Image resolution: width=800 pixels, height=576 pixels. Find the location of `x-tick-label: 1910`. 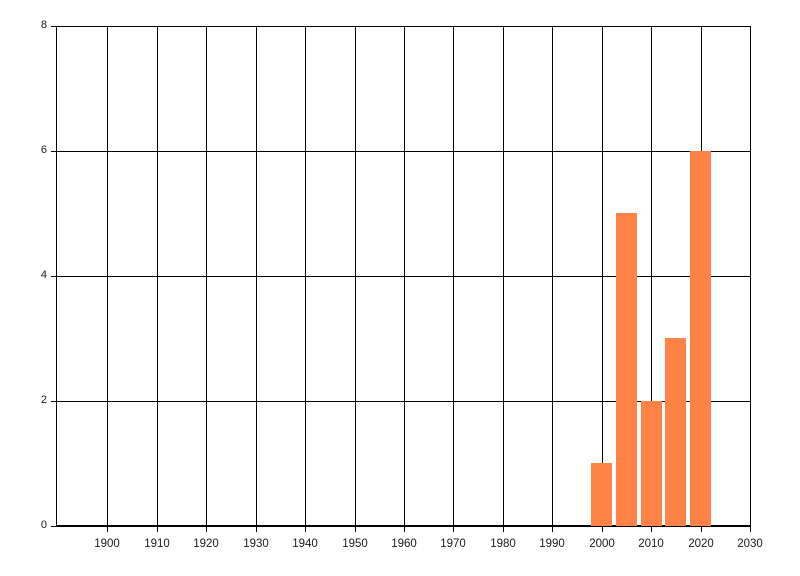

x-tick-label: 1910 is located at coordinates (157, 544).